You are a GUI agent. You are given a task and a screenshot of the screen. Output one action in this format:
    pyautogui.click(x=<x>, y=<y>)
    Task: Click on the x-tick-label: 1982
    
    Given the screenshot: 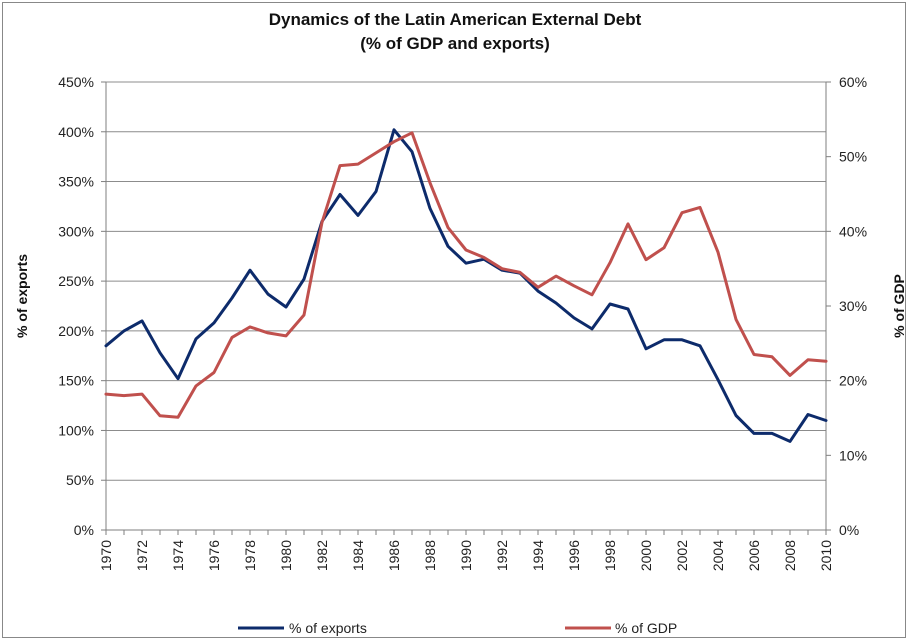 What is the action you would take?
    pyautogui.click(x=322, y=555)
    